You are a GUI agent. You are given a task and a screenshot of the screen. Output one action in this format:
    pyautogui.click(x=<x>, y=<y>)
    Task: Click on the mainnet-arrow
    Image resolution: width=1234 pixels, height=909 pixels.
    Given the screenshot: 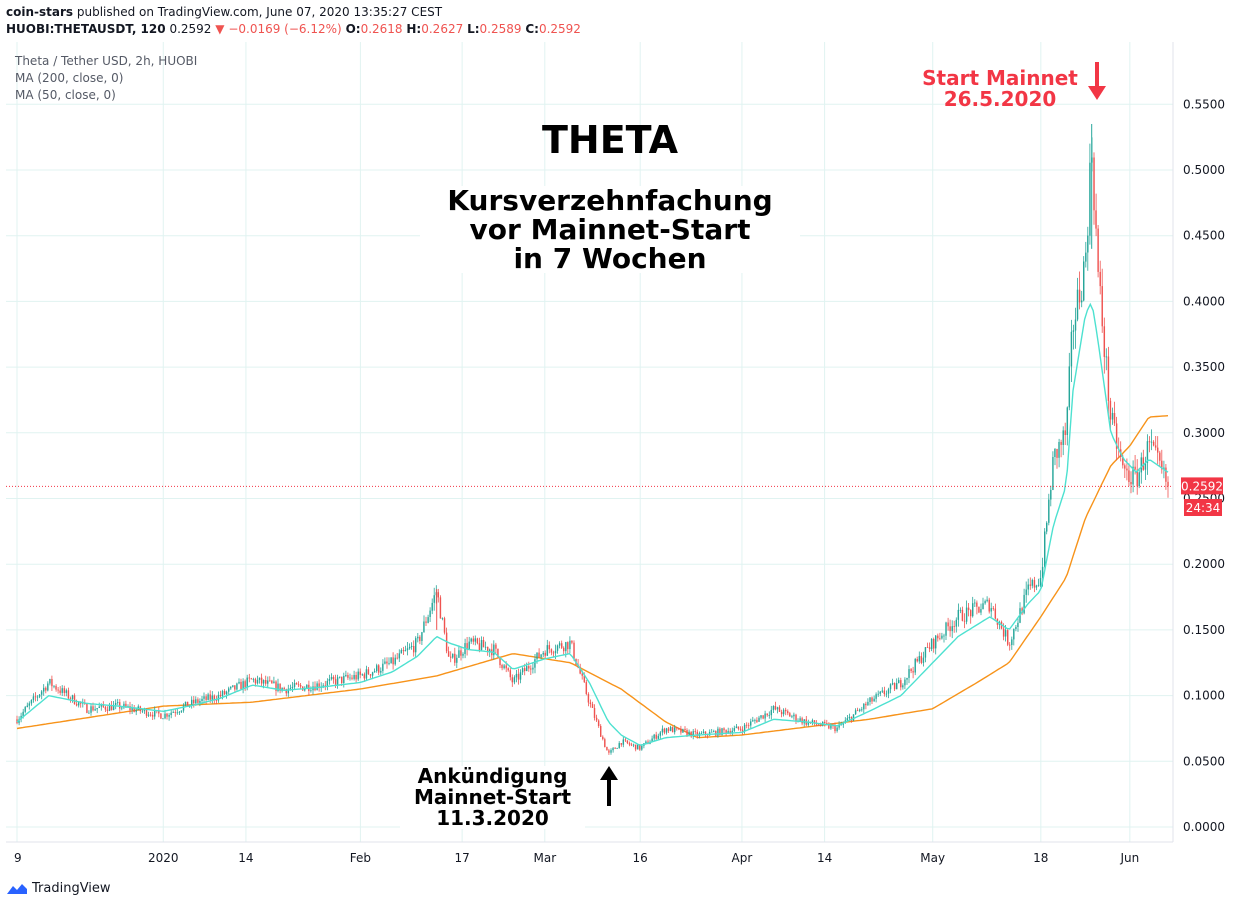 What is the action you would take?
    pyautogui.click(x=1097, y=81)
    